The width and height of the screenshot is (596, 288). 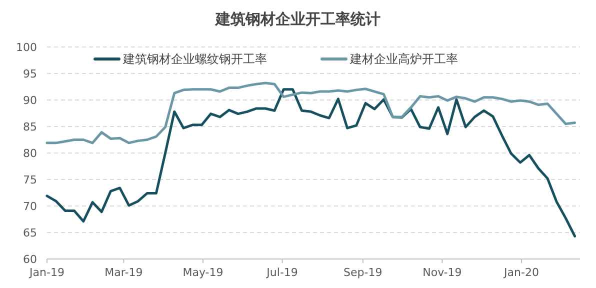 I want to click on y-tick-label: 100, so click(x=26, y=47).